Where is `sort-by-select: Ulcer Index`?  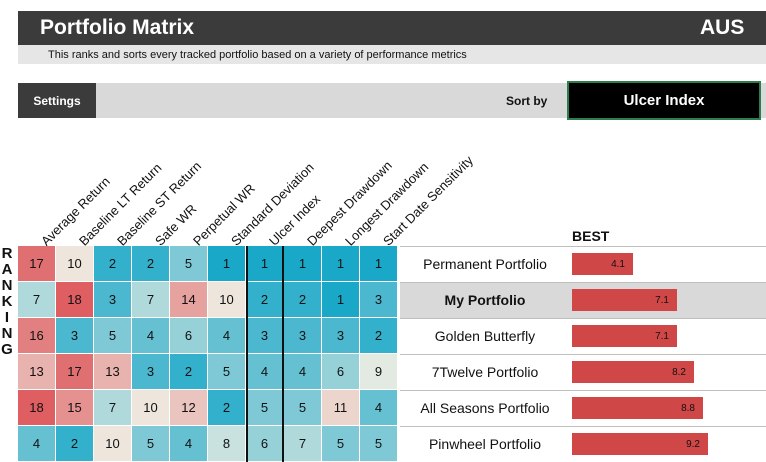
sort-by-select: Ulcer Index is located at coordinates (664, 100).